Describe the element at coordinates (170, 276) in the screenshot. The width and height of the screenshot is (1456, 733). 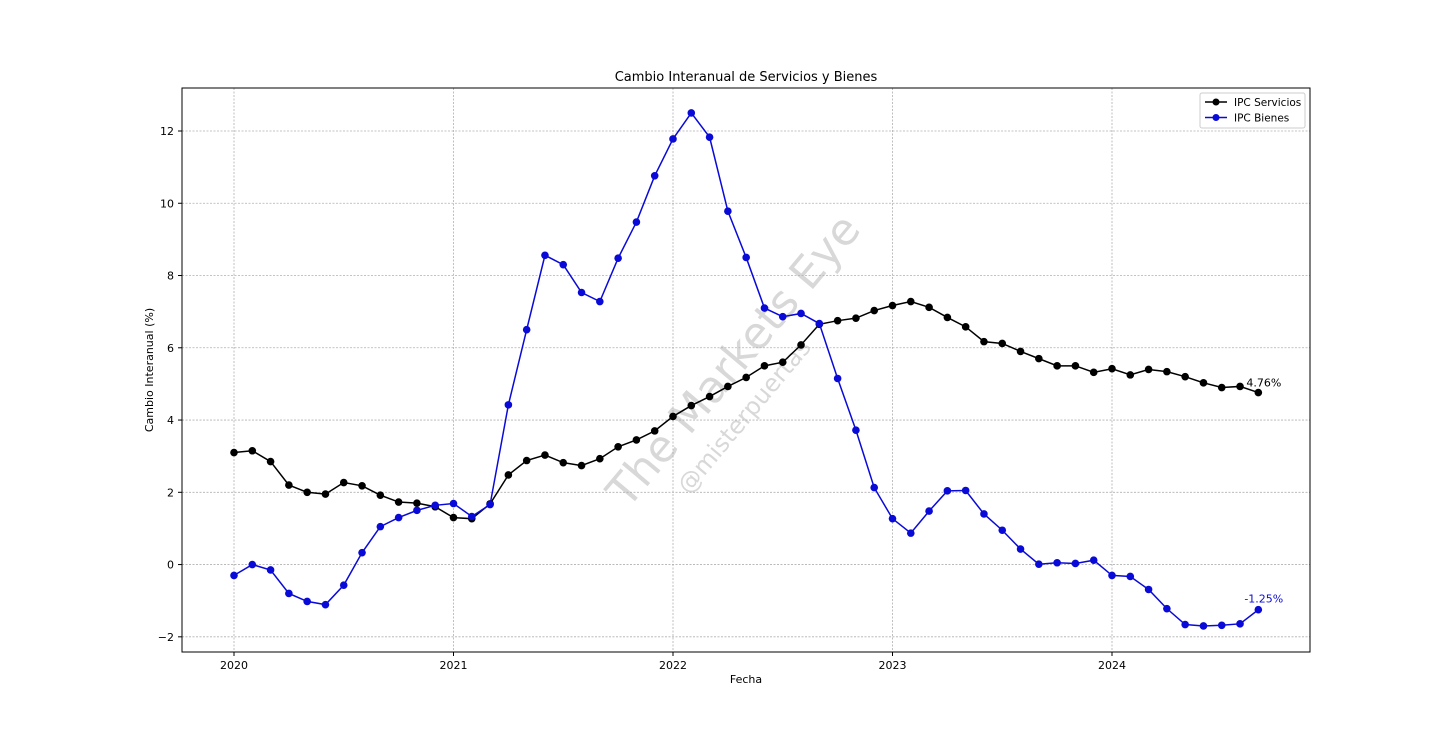
I see `y-tick-label: 8` at that location.